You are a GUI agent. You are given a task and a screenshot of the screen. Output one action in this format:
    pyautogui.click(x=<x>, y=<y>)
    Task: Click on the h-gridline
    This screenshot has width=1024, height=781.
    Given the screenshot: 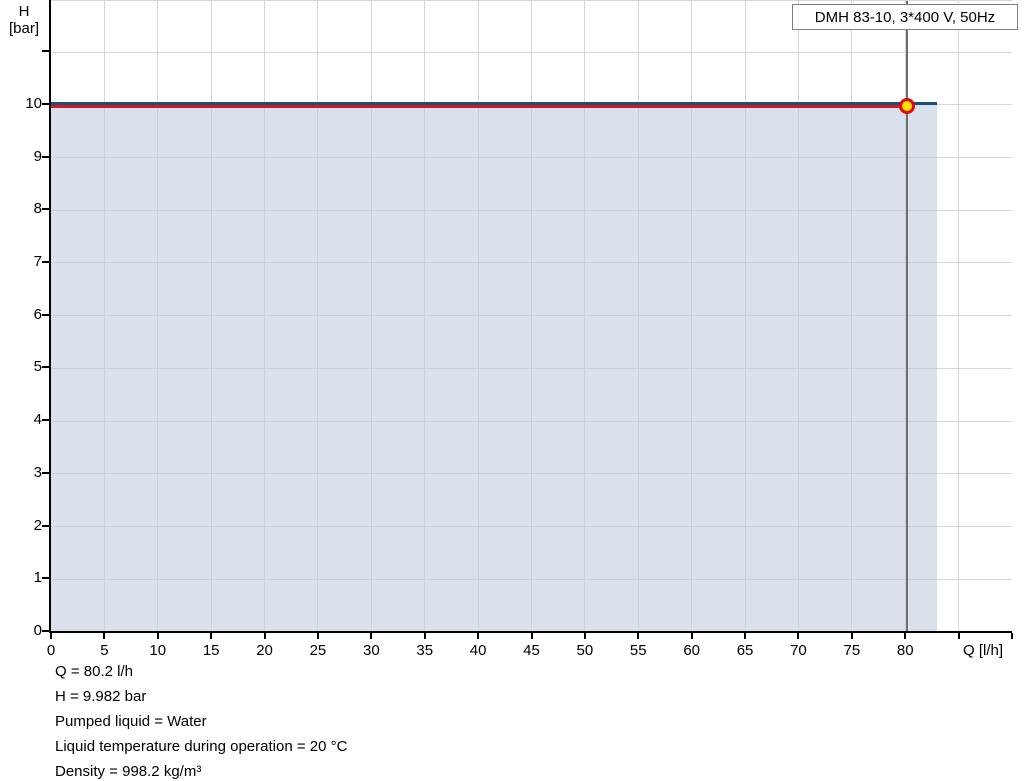 What is the action you would take?
    pyautogui.click(x=531, y=52)
    